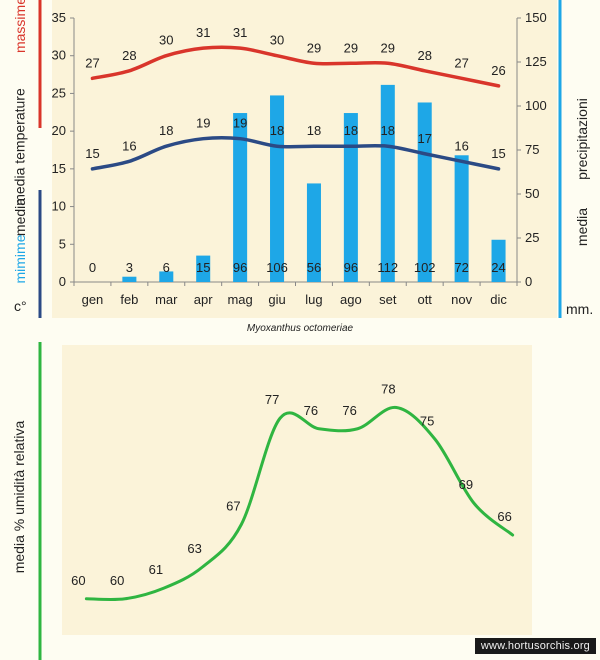 The image size is (600, 660). Describe the element at coordinates (19, 497) in the screenshot. I see `label-humidity-axis: media % umidità relativa` at that location.